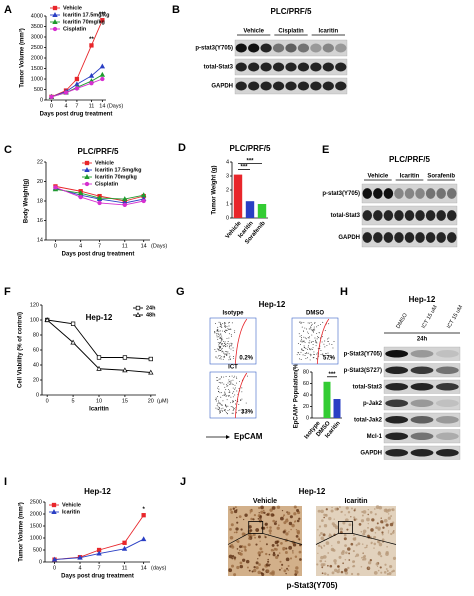 The height and width of the screenshot is (596, 474). What do you see at coordinates (306, 395) in the screenshot?
I see `y-tick-label: 40` at bounding box center [306, 395].